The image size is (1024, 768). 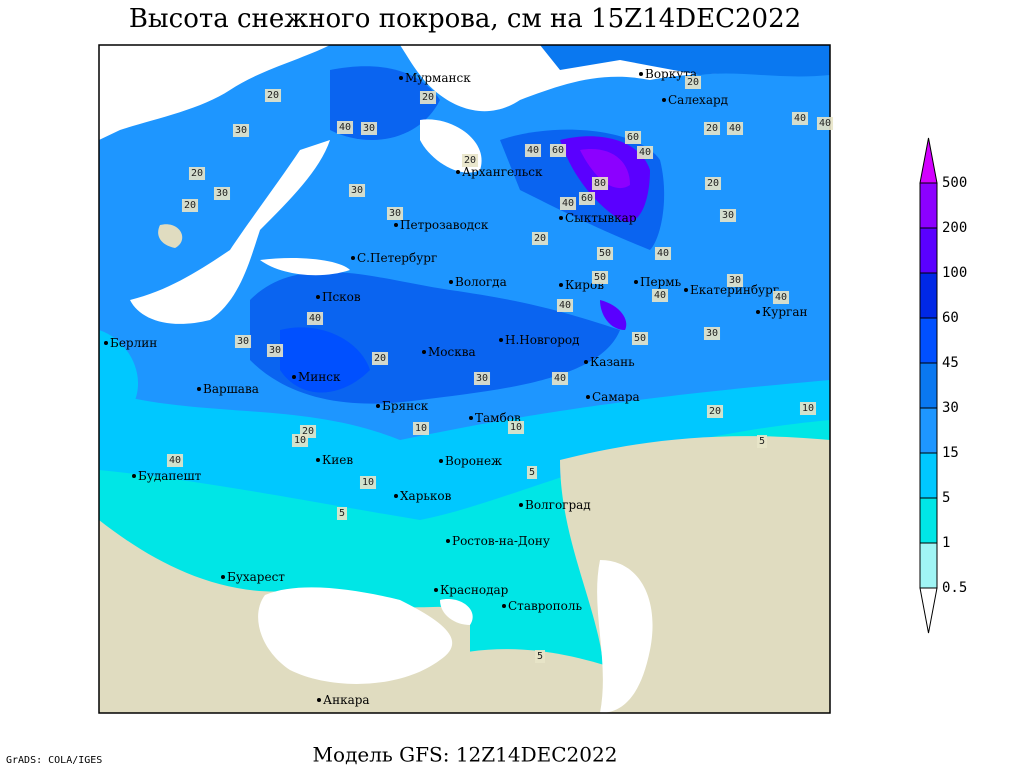 What do you see at coordinates (452, 352) in the screenshot?
I see `city-label: Москва` at bounding box center [452, 352].